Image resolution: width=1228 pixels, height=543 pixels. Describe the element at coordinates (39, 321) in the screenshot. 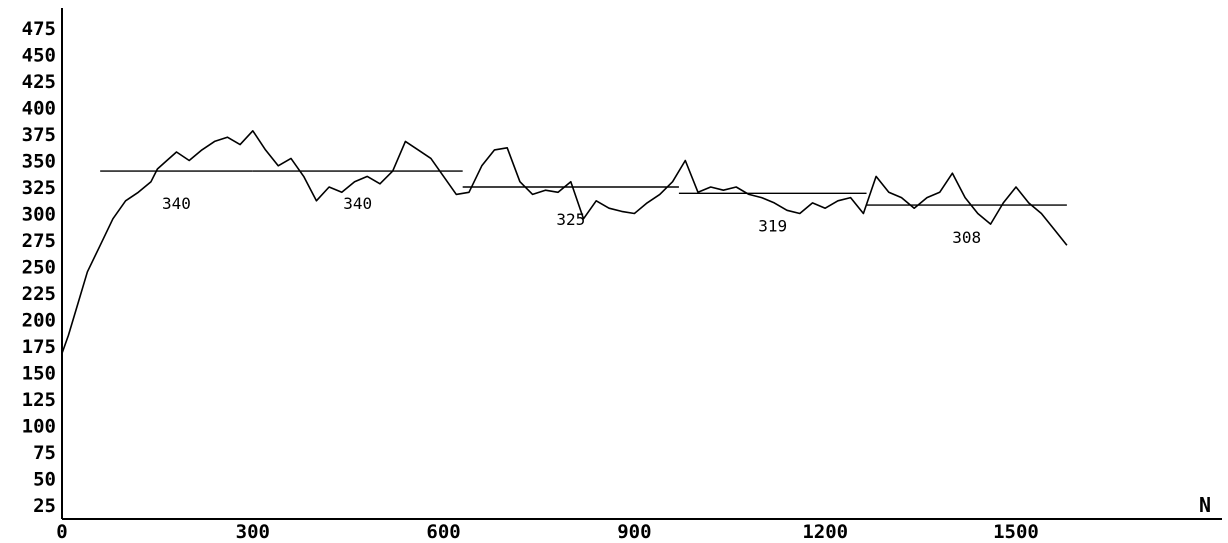

I see `y-tick-label: 200` at that location.